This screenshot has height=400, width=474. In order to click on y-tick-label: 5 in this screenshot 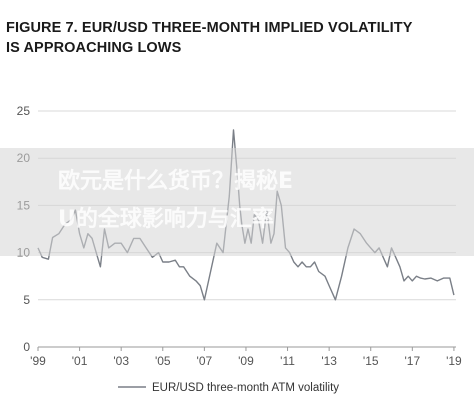, I will do `click(26, 300)`.